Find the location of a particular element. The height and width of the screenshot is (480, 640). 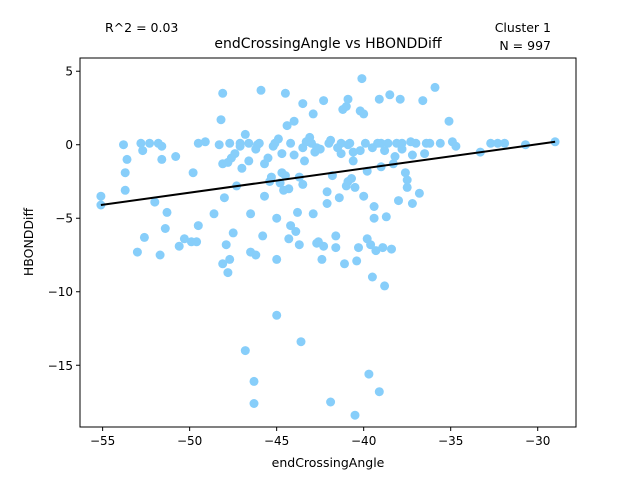

regression-line is located at coordinates (328, 173).